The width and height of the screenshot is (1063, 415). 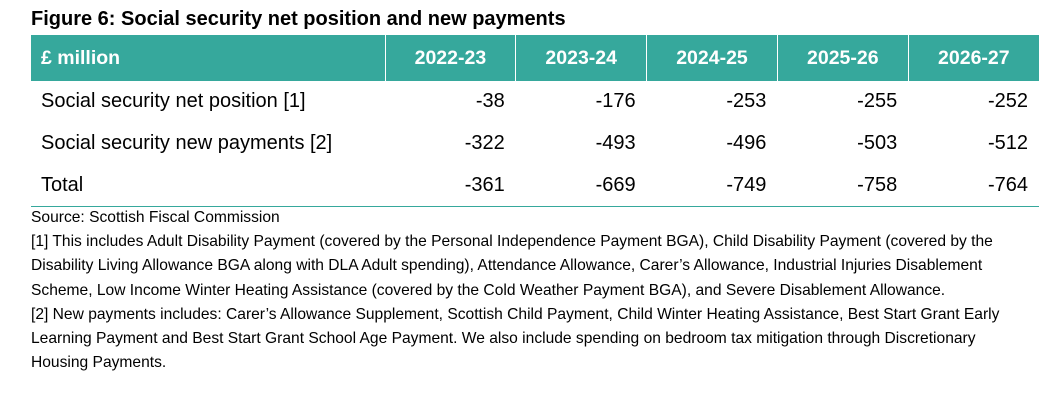 What do you see at coordinates (615, 143) in the screenshot?
I see `table-cell: -493` at bounding box center [615, 143].